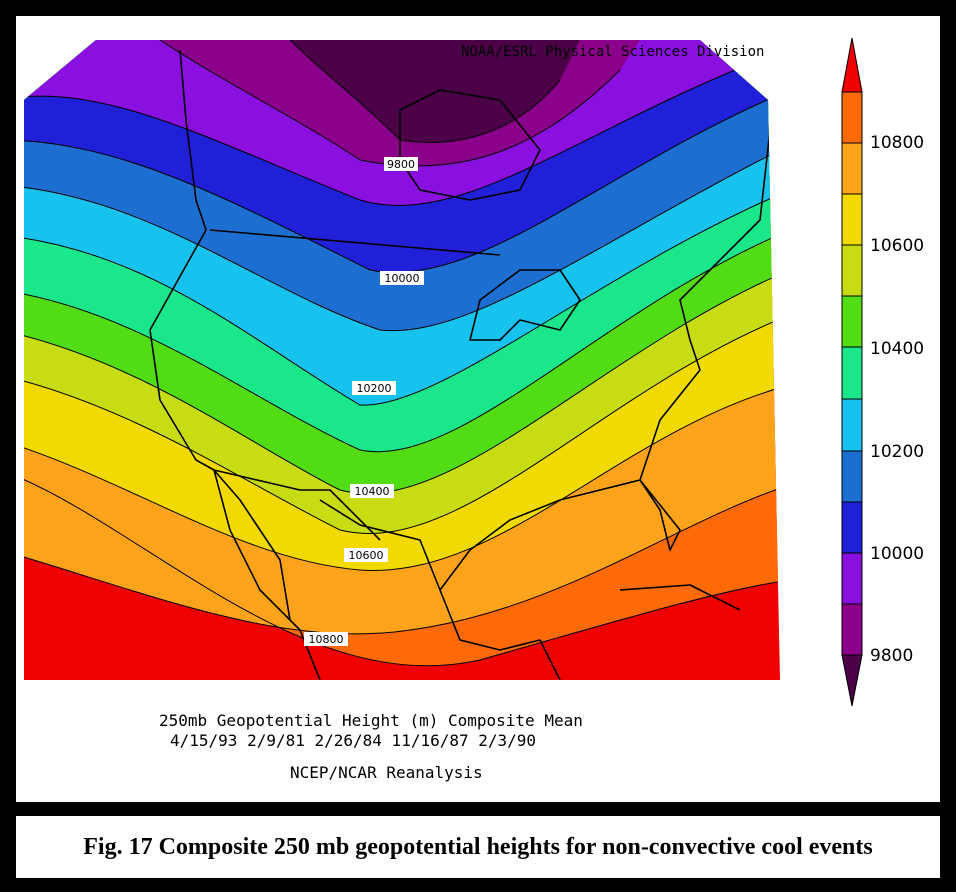 This screenshot has height=892, width=956. I want to click on svg-text: 10600, so click(366, 555).